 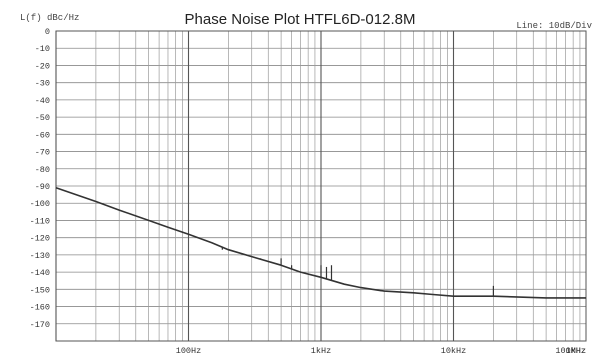 What do you see at coordinates (42, 118) in the screenshot?
I see `y-tick-label: -50` at bounding box center [42, 118].